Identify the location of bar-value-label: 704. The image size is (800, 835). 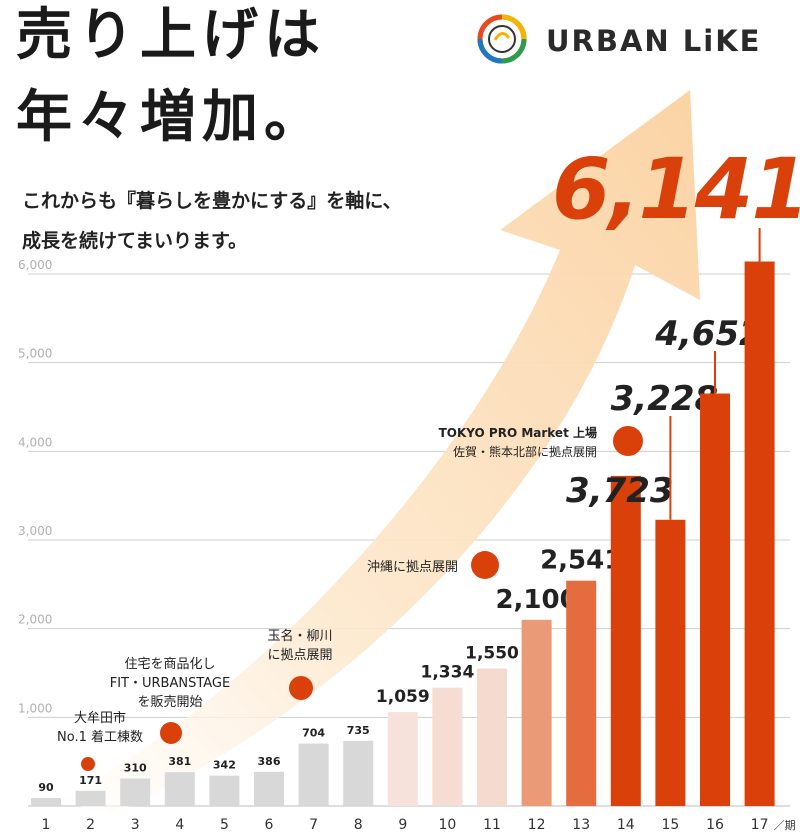
(313, 733).